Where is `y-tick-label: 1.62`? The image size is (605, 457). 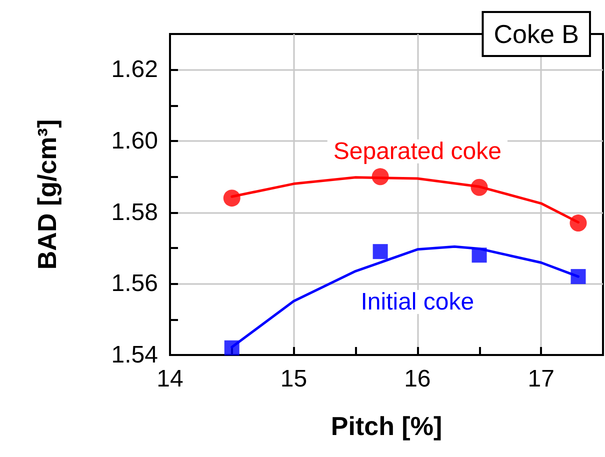 y-tick-label: 1.62 is located at coordinates (134, 70).